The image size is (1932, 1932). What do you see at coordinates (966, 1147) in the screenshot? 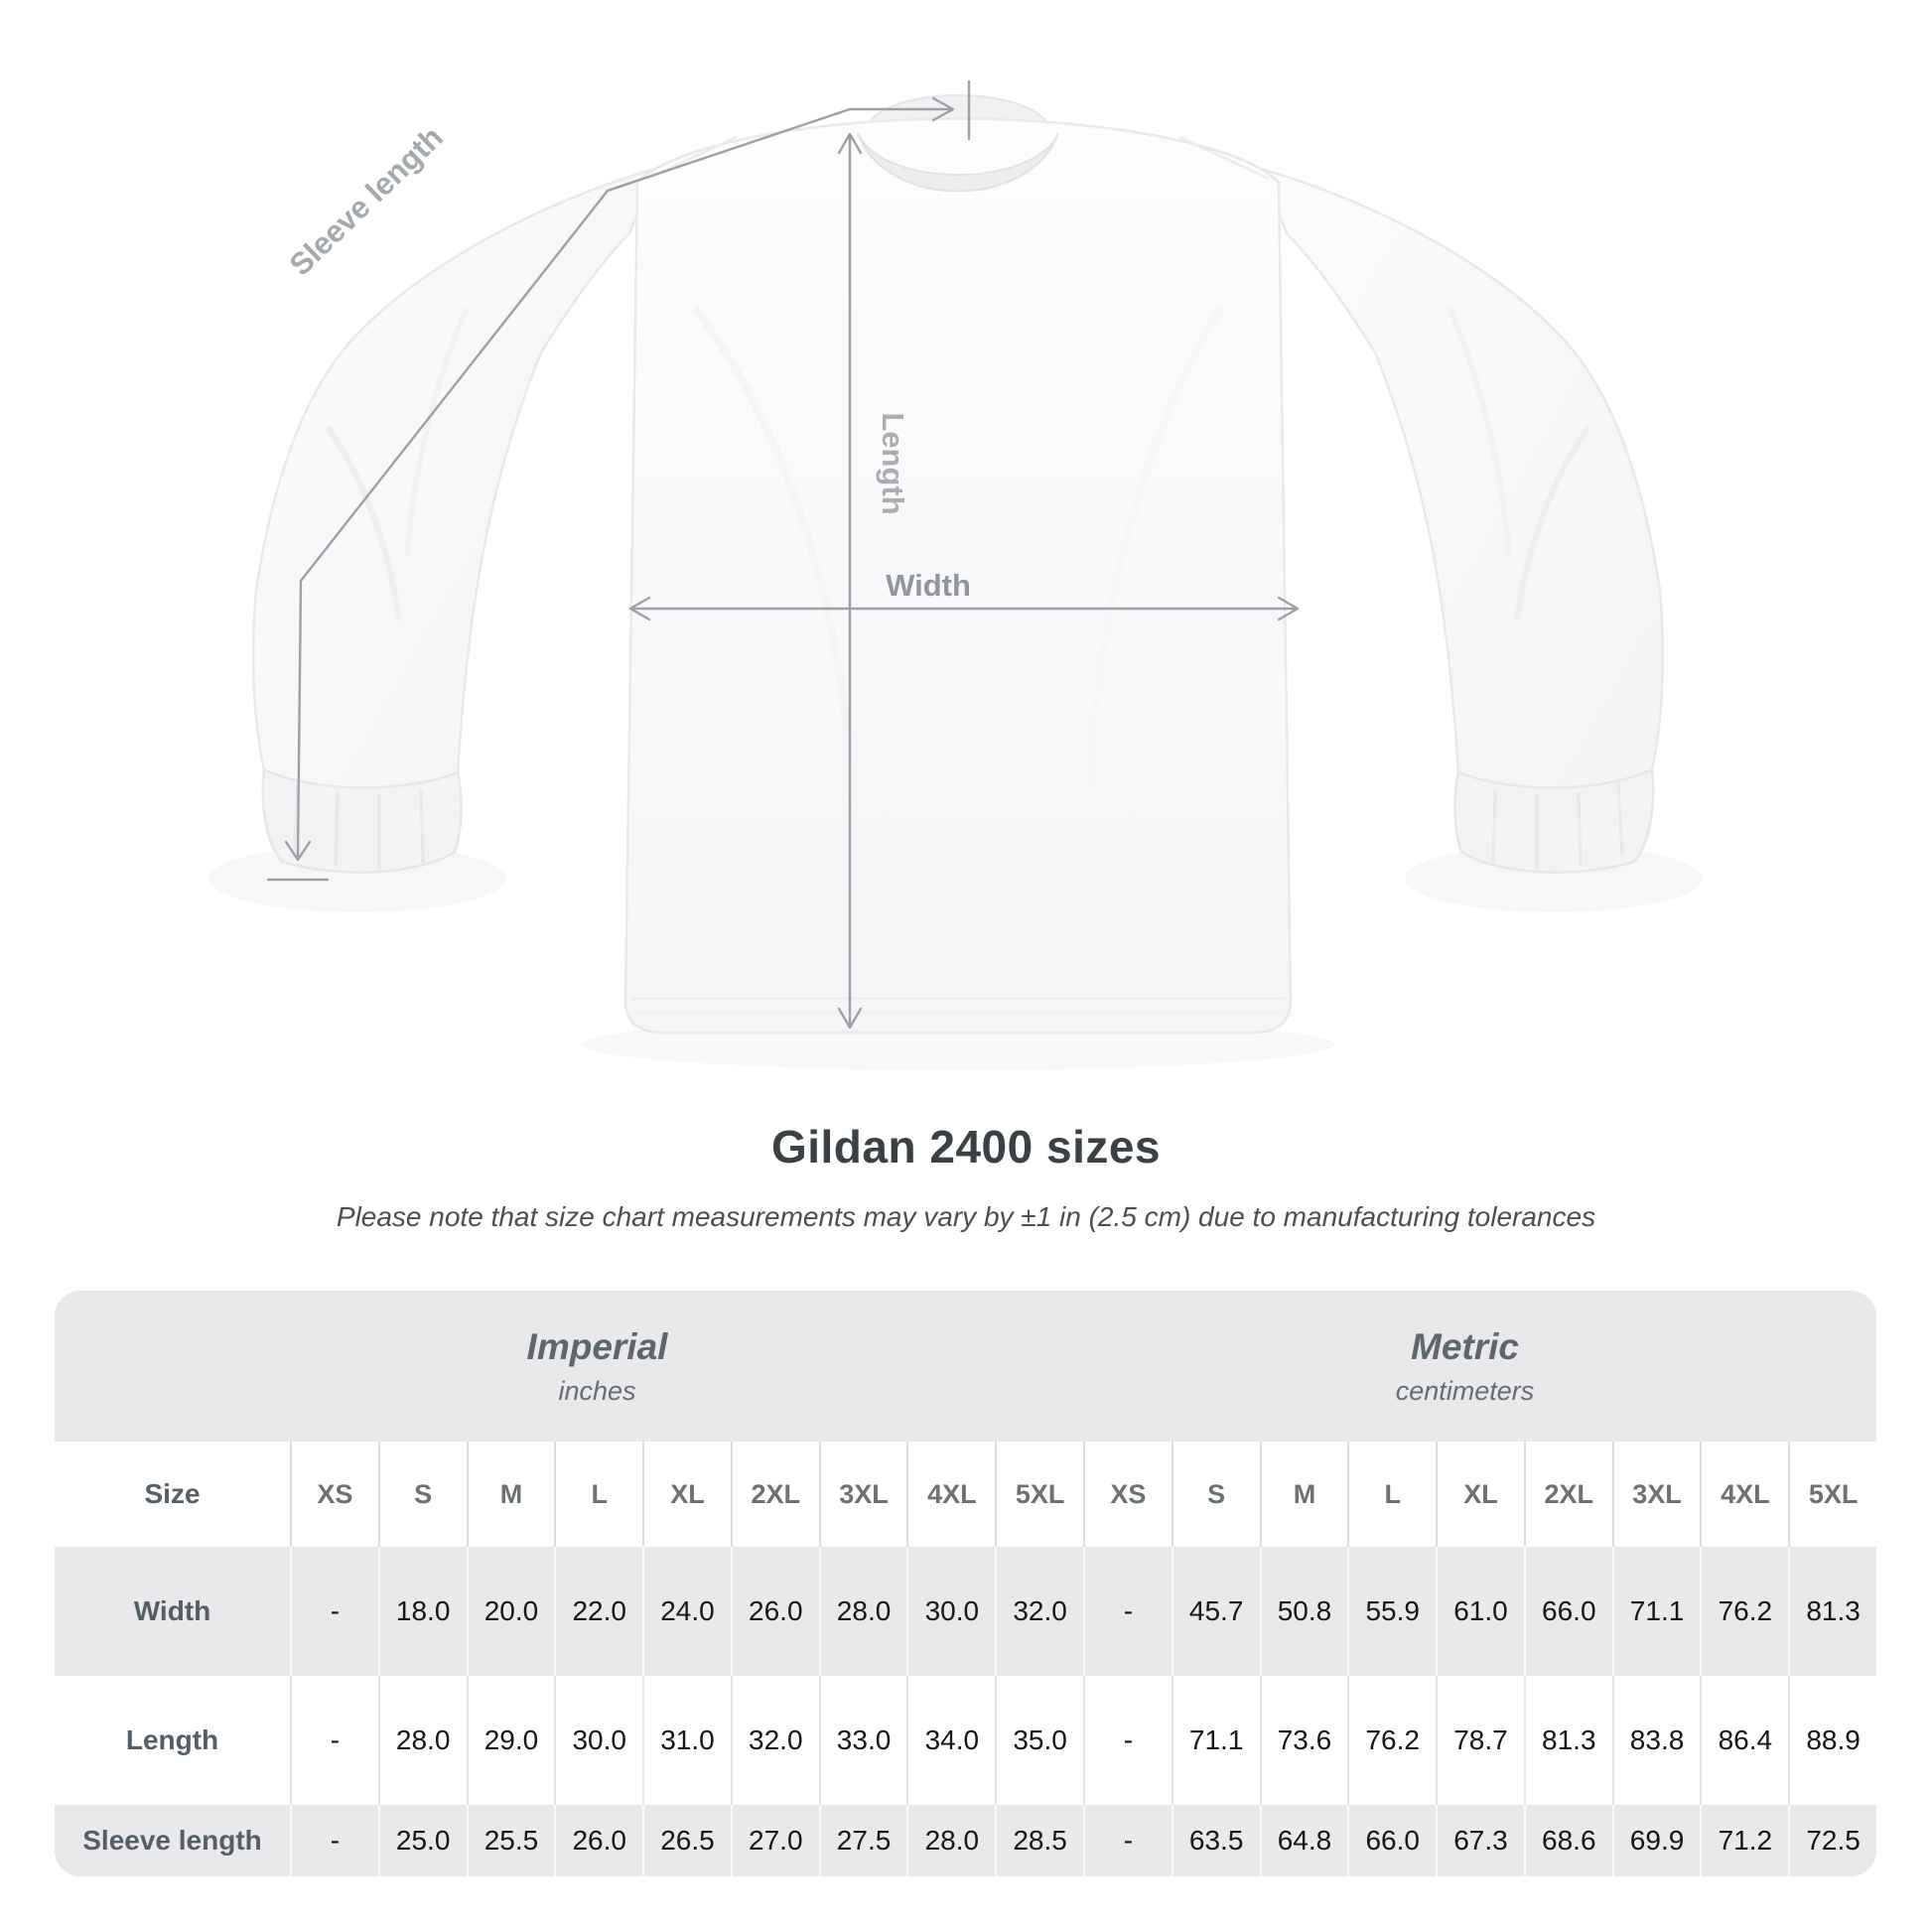
I see `page-title: Gildan 2400 sizes` at bounding box center [966, 1147].